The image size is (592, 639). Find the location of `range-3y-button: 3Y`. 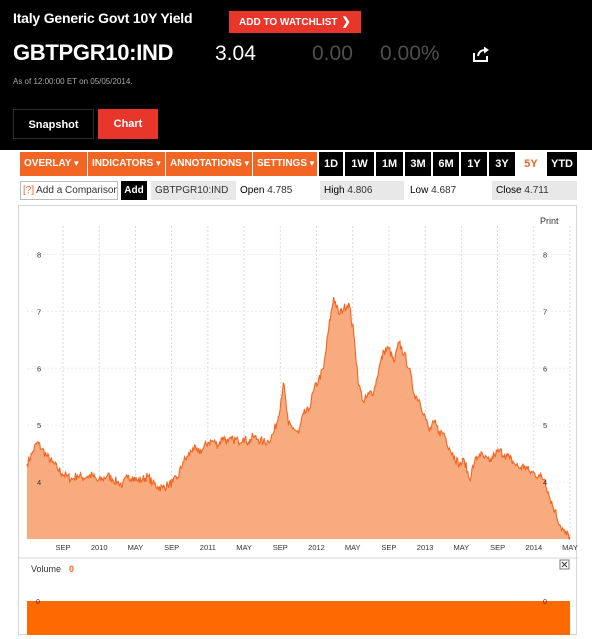

range-3y-button: 3Y is located at coordinates (502, 164).